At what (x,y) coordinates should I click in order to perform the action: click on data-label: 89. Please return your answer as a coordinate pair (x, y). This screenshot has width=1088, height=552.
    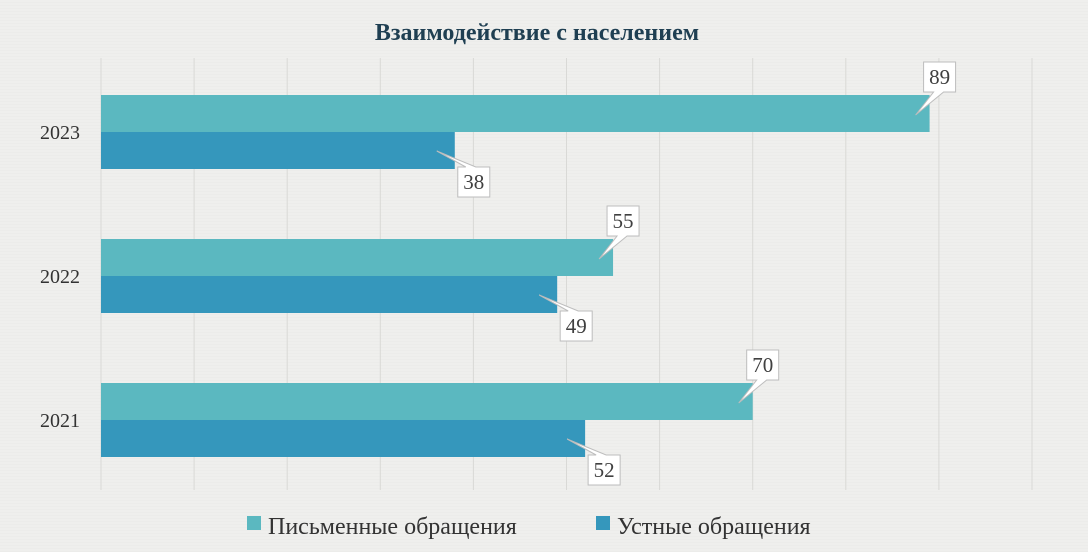
    Looking at the image, I should click on (936, 88).